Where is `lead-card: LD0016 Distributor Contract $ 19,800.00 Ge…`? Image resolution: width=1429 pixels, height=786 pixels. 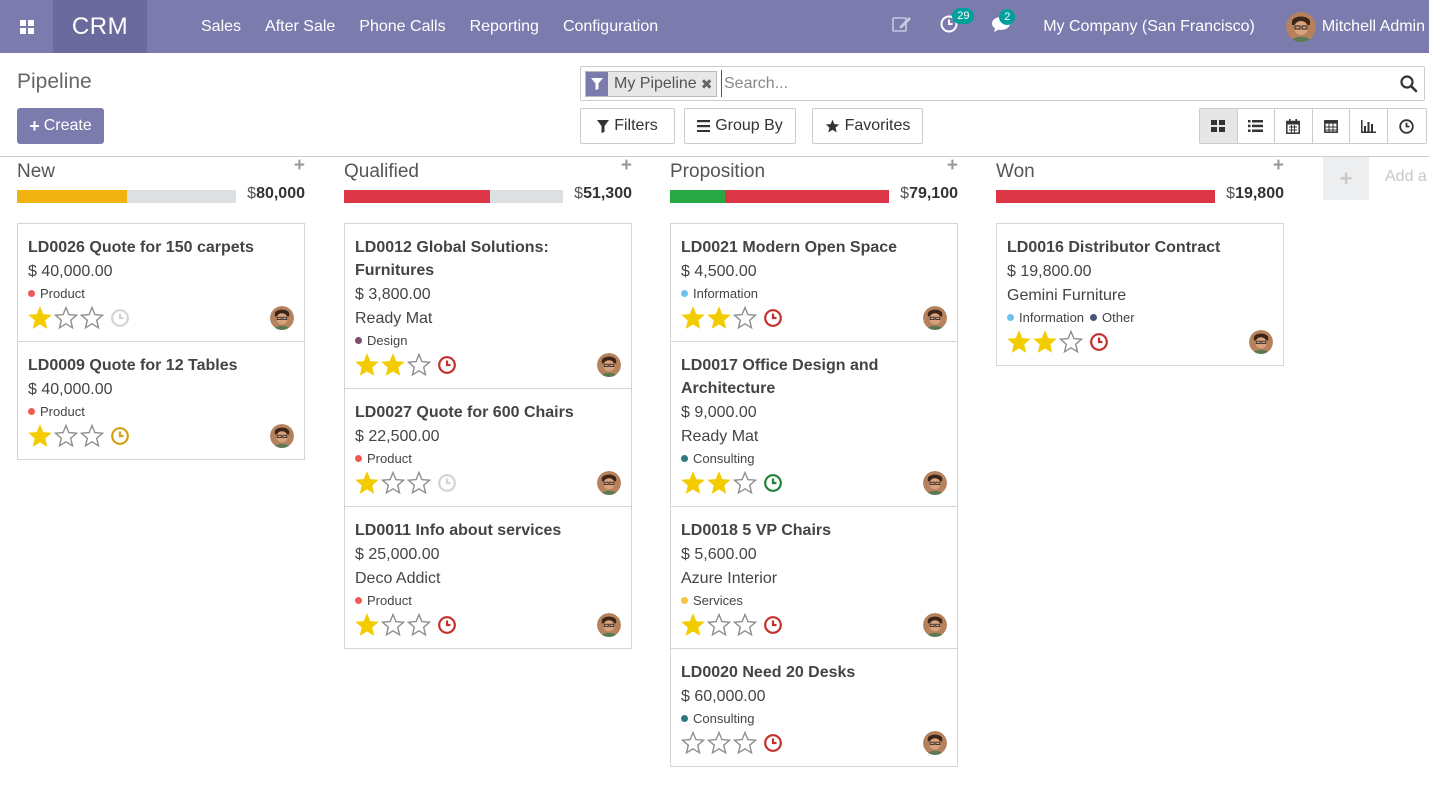 lead-card: LD0016 Distributor Contract $ 19,800.00 Ge… is located at coordinates (1140, 294).